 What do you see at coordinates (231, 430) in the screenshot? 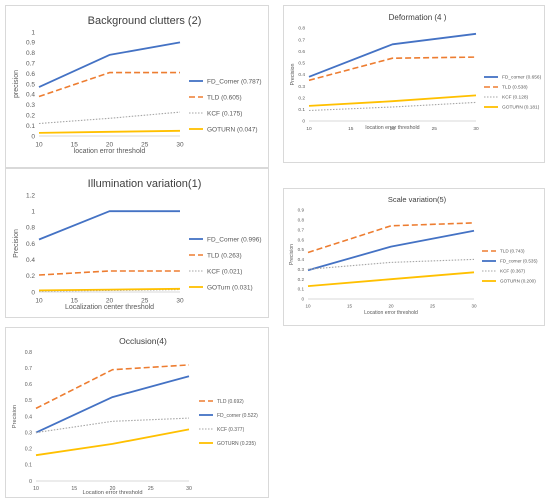
I see `legend-label: KCF (0.377)` at bounding box center [231, 430].